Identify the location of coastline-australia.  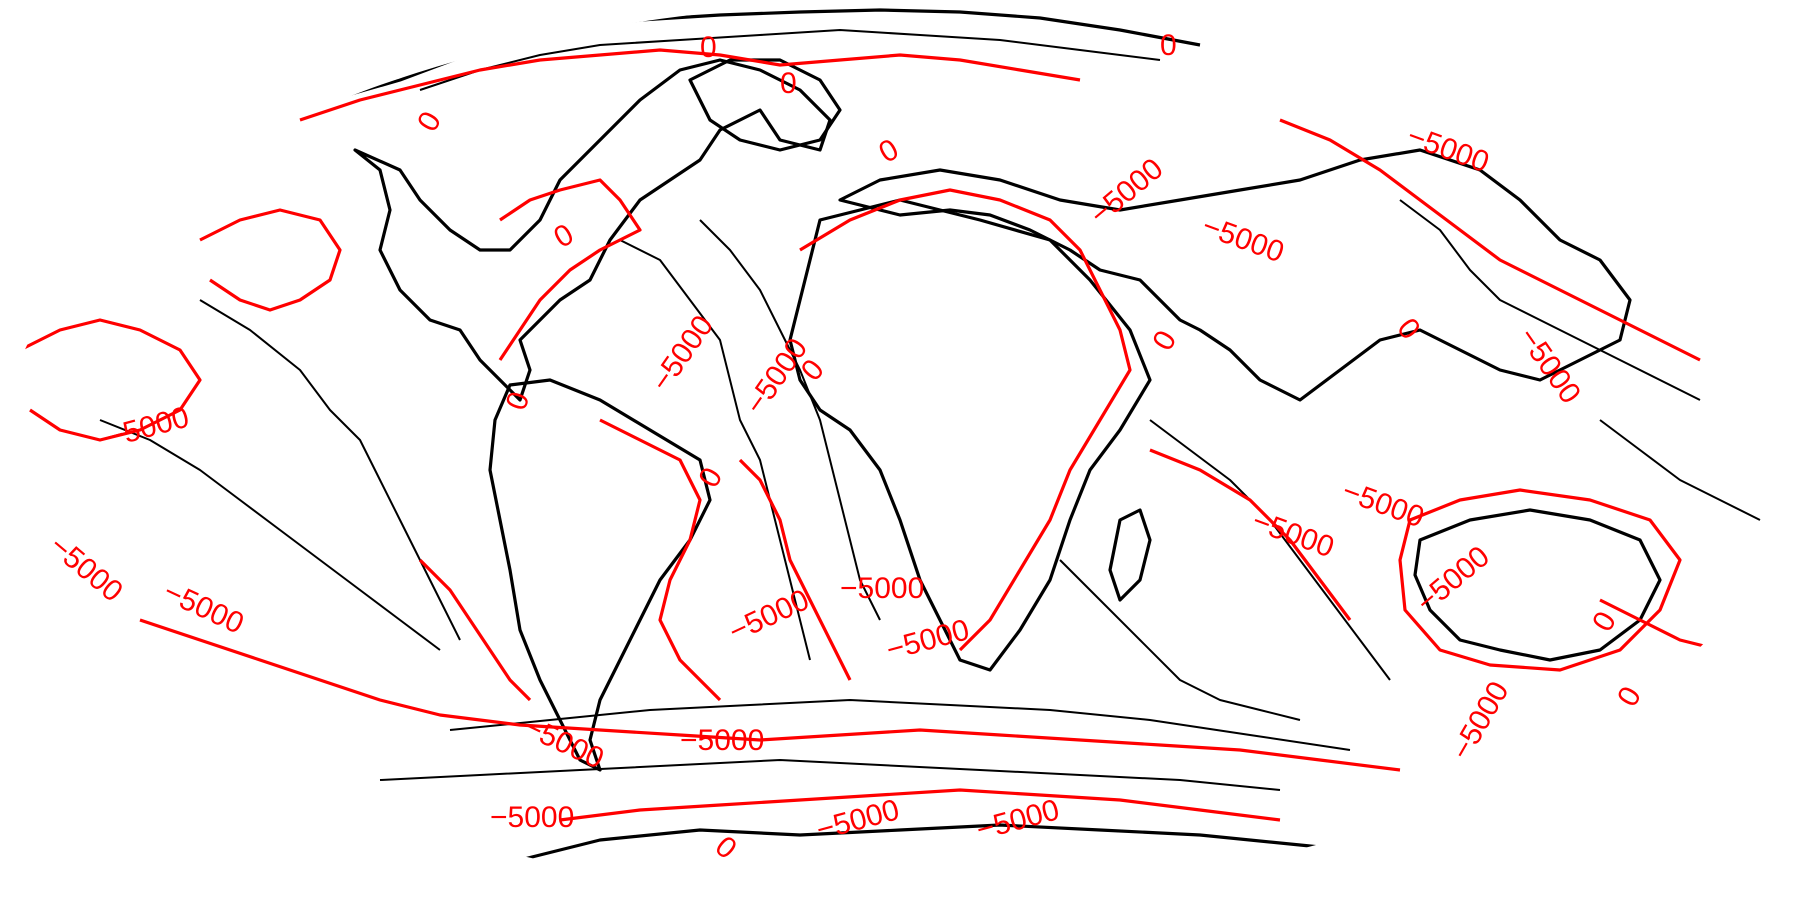
(1537, 585).